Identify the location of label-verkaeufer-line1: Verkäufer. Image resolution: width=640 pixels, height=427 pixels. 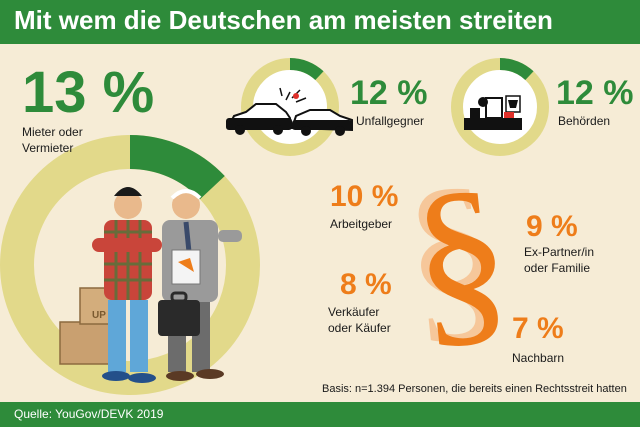
(353, 312).